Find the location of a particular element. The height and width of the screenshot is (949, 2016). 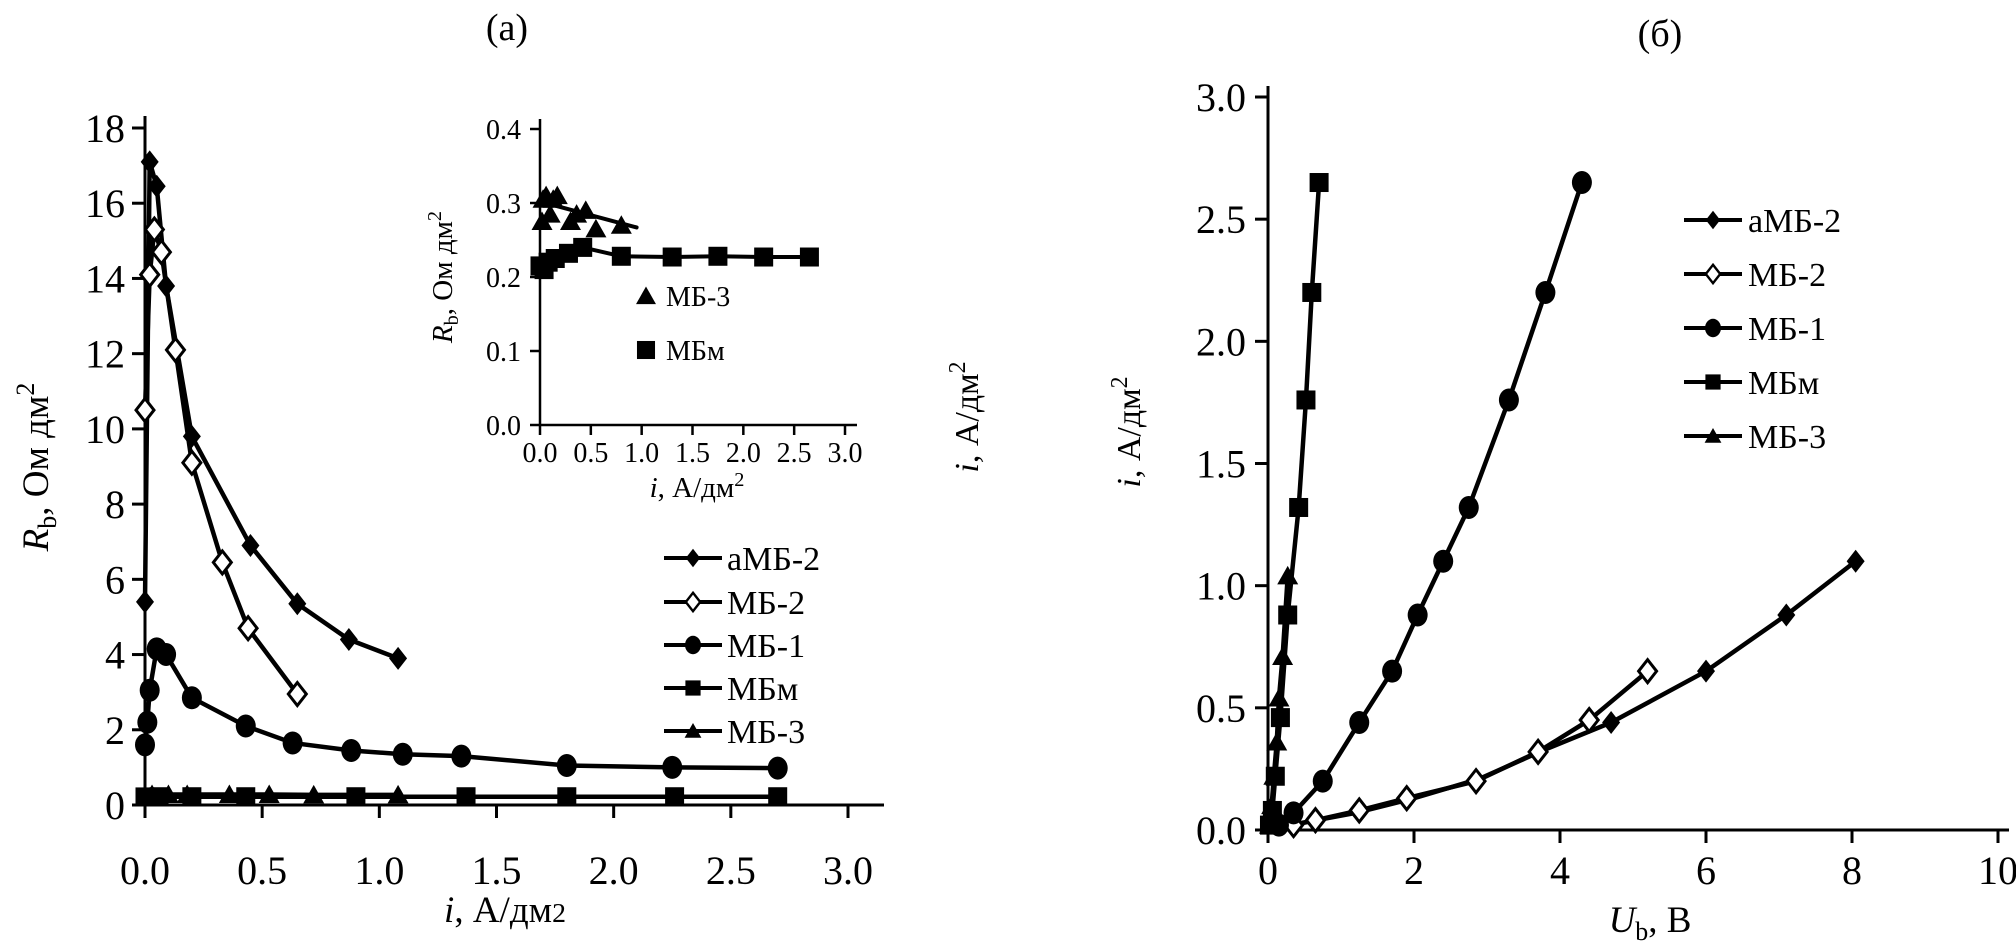

y-tick-label: 0.2 is located at coordinates (503, 278).